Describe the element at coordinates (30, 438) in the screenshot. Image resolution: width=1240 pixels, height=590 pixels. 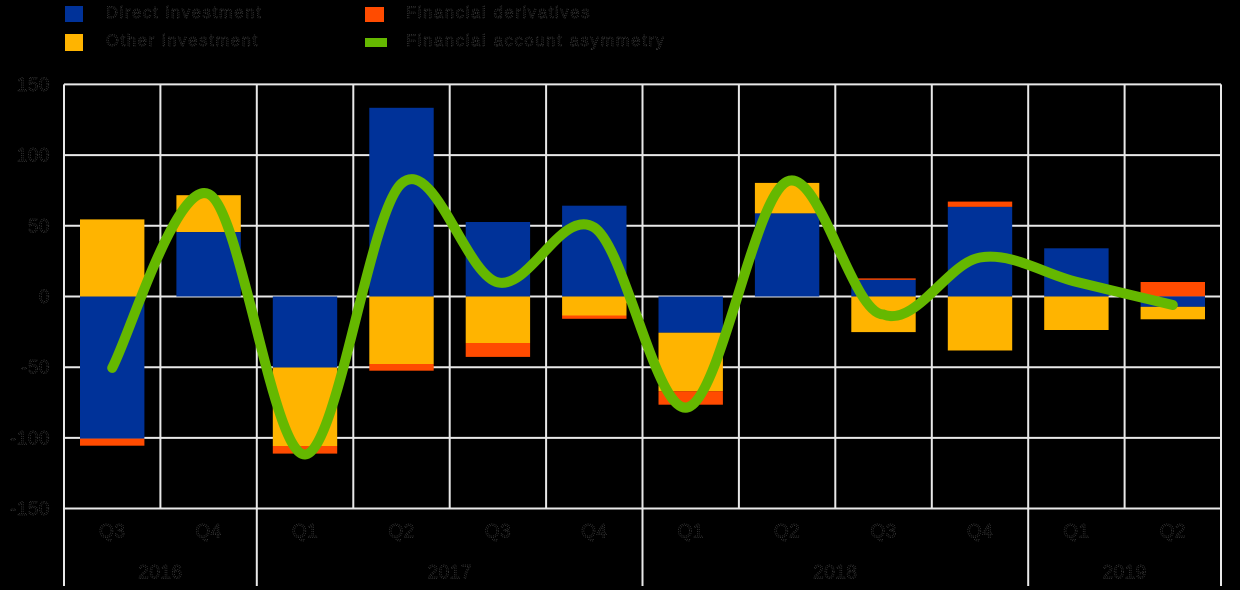
I see `svg-text: -100` at that location.